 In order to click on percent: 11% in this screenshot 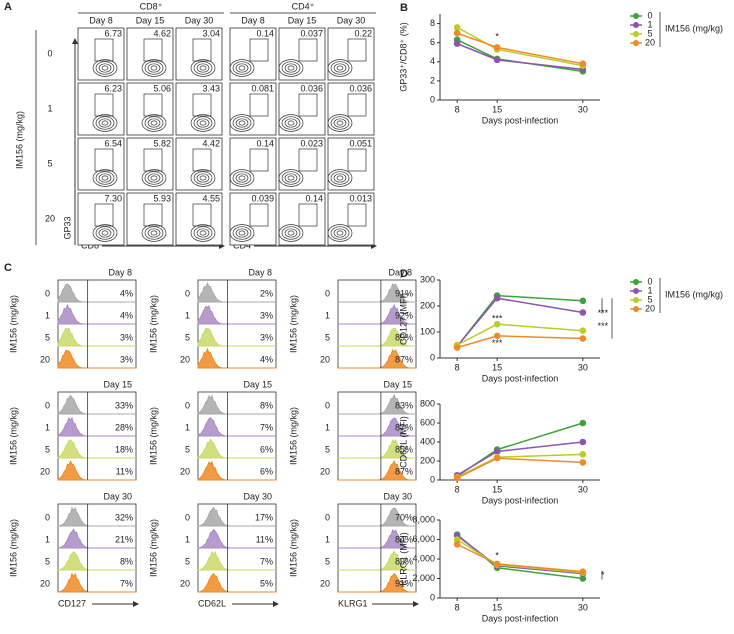, I will do `click(124, 471)`.